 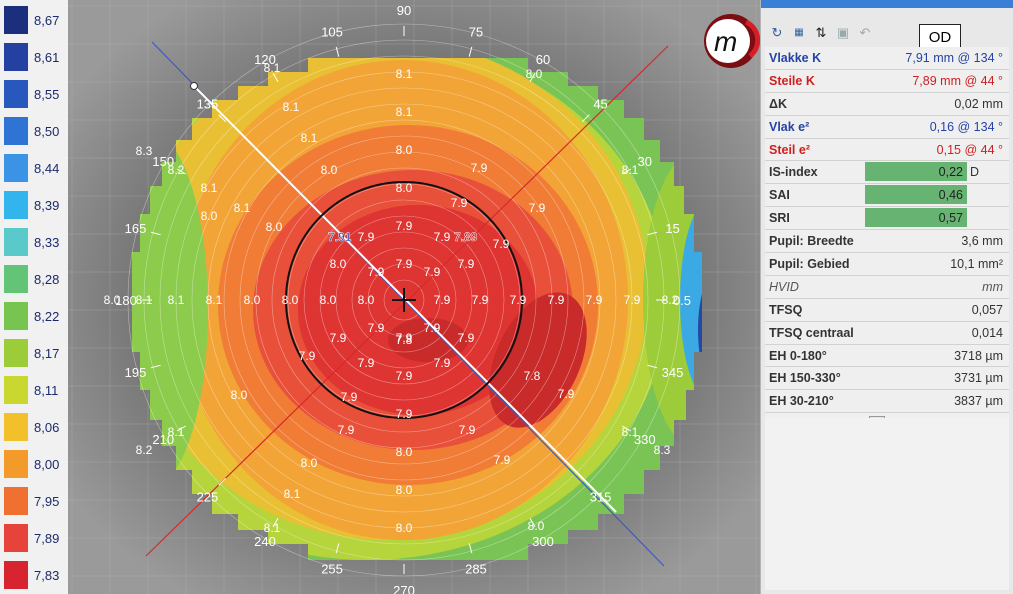 What do you see at coordinates (887, 379) in the screenshot?
I see `parameter-row: EH 150-330° 3731 µm` at bounding box center [887, 379].